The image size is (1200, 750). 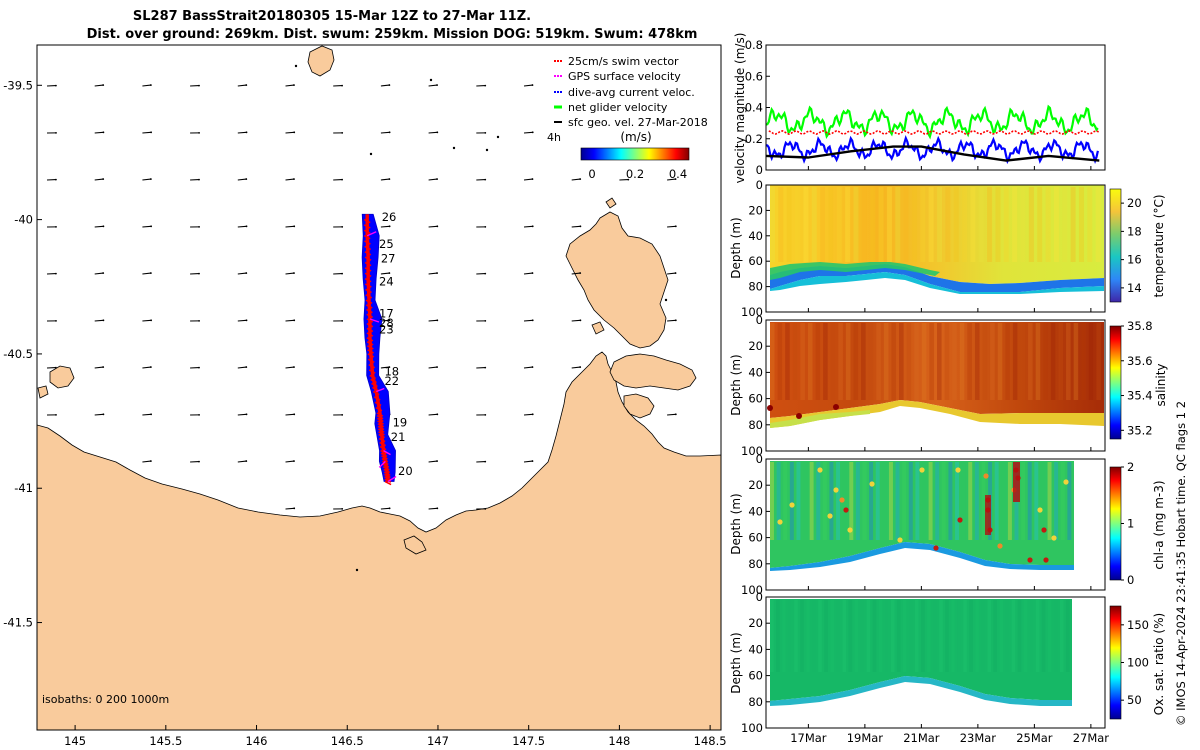 I want to click on depth-tick-label: 20, so click(x=755, y=210).